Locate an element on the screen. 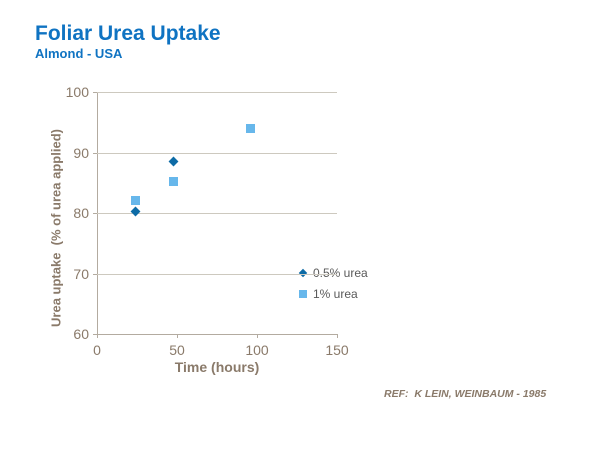 This screenshot has width=600, height=450. y-tick-label-80: 80 is located at coordinates (81, 213).